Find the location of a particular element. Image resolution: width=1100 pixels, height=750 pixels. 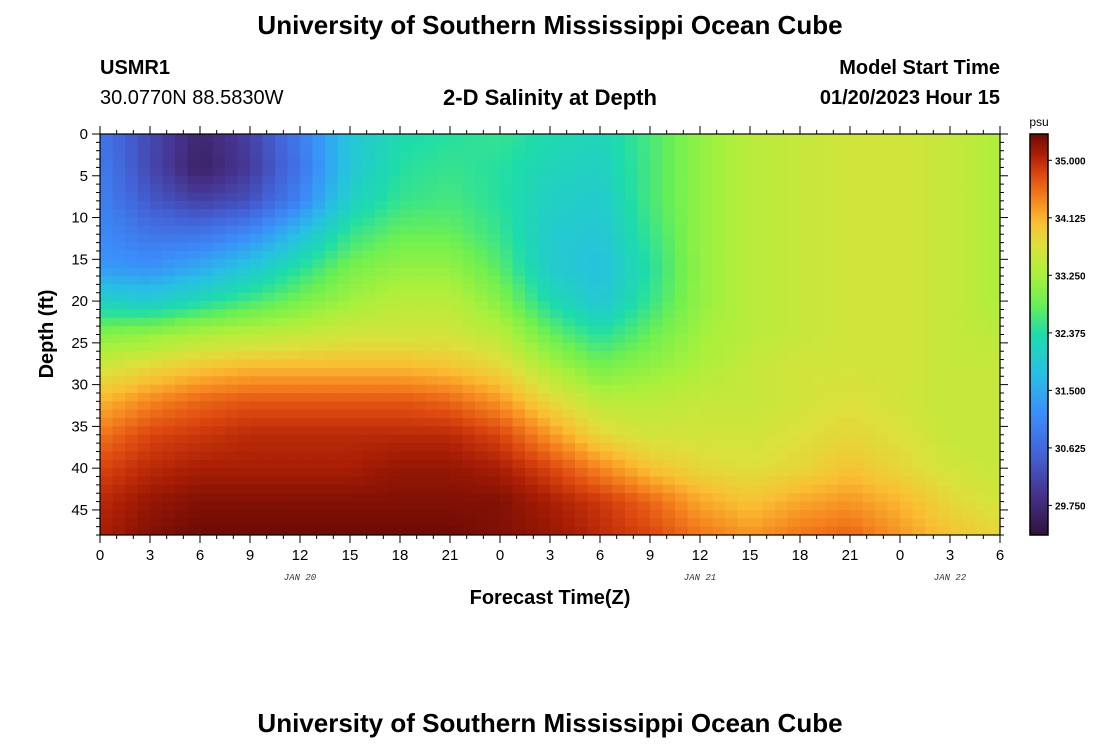

x-tick-label: 9 is located at coordinates (650, 555).